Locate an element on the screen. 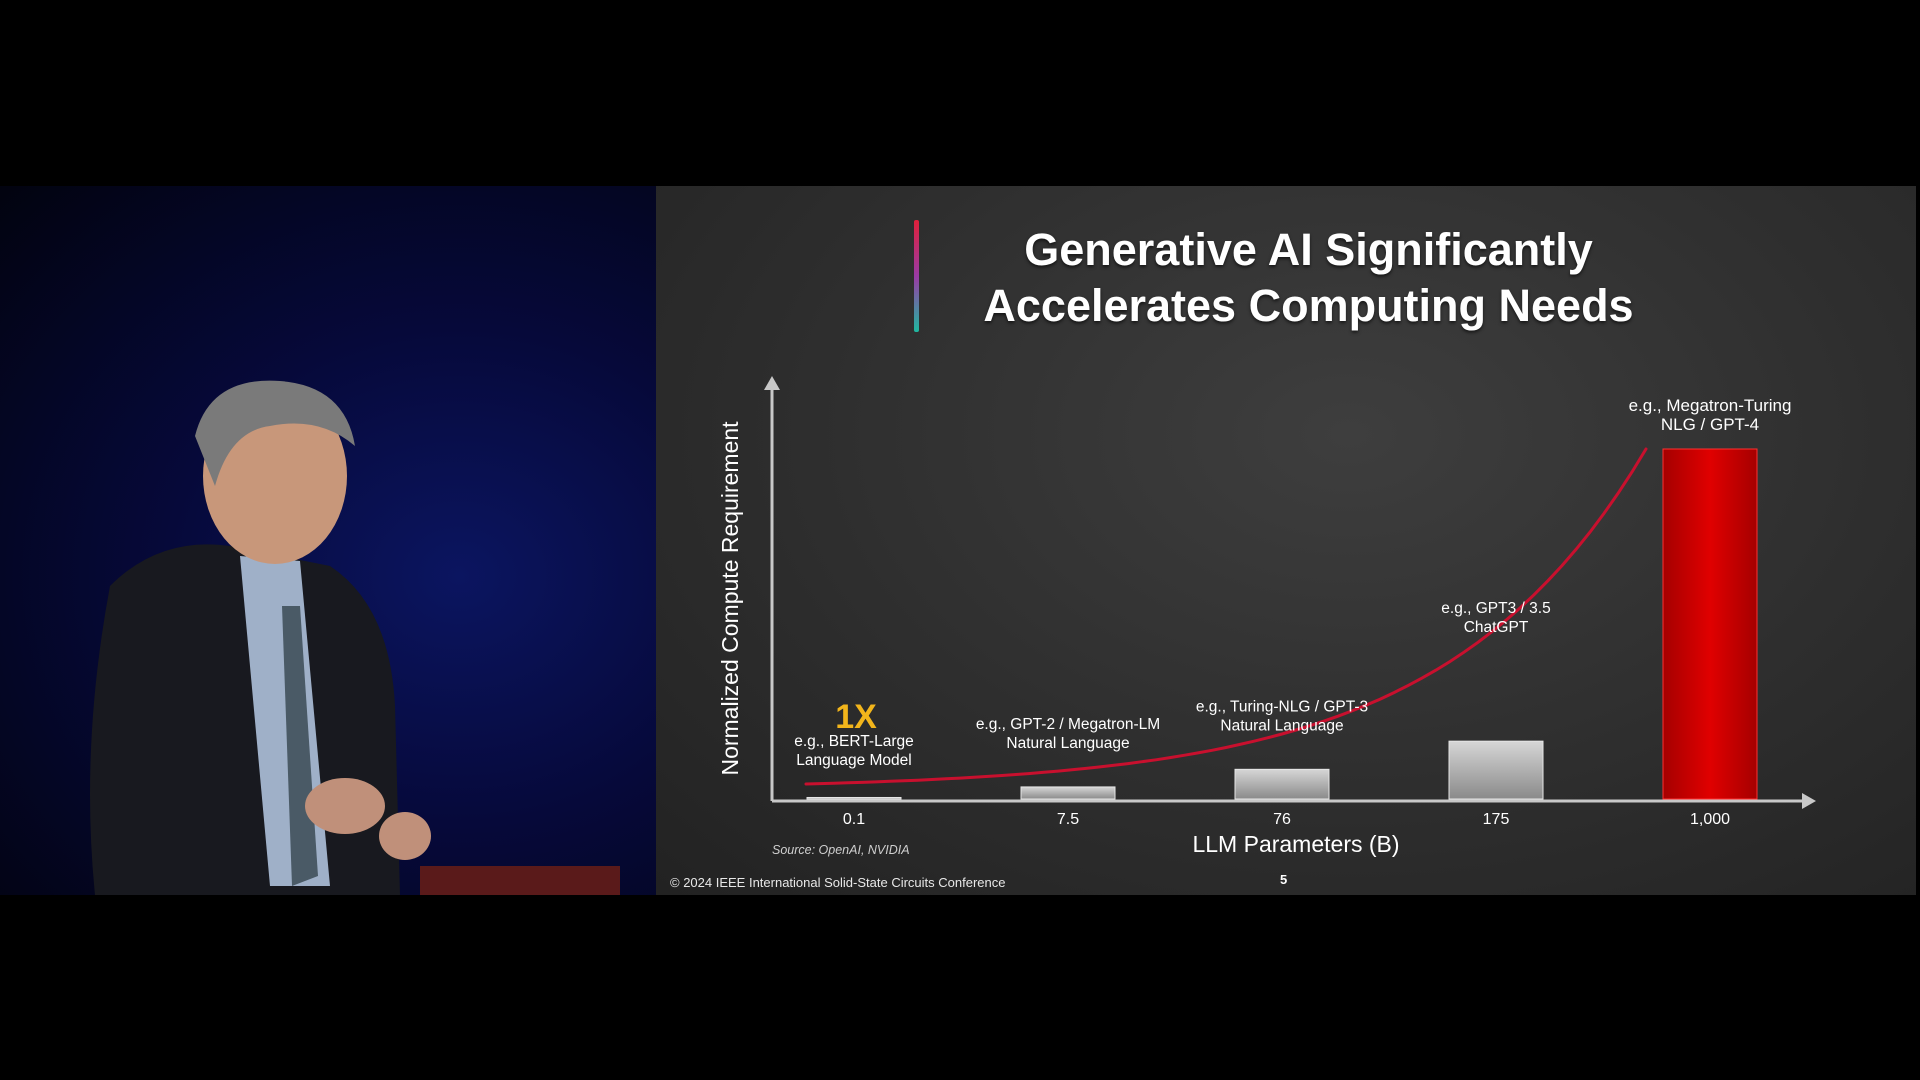 The image size is (1920, 1080). source-note: Source: OpenAI, NVIDIA is located at coordinates (841, 850).